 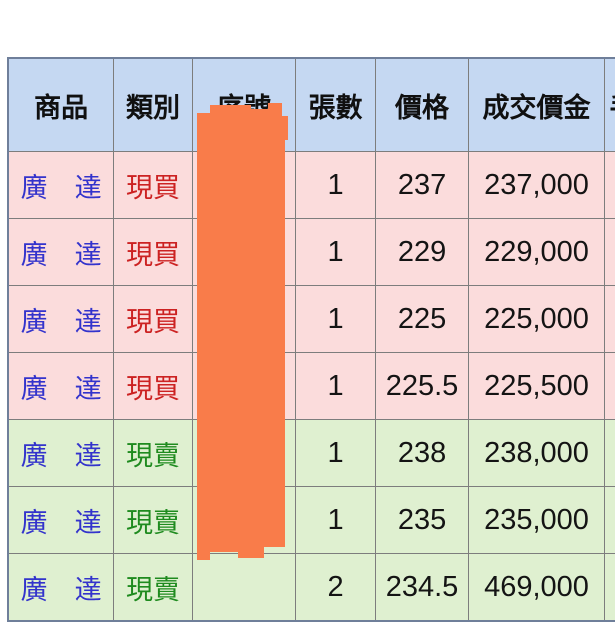 What do you see at coordinates (153, 104) in the screenshot?
I see `header-type: 類別` at bounding box center [153, 104].